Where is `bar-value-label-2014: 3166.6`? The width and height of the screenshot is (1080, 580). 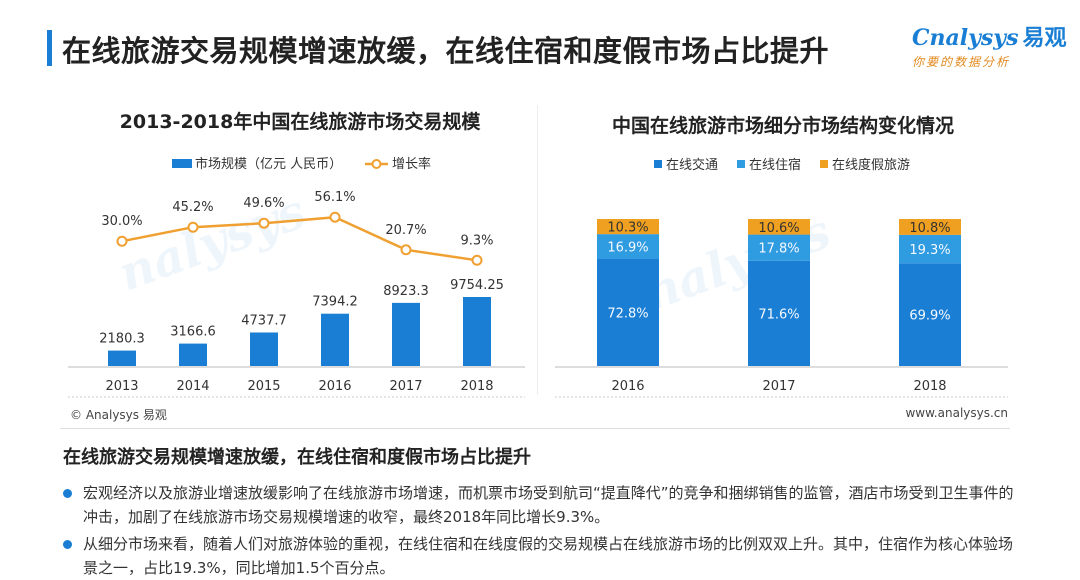
bar-value-label-2014: 3166.6 is located at coordinates (193, 332).